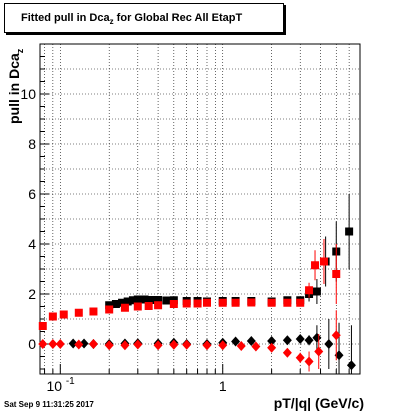 Image resolution: width=400 pixels, height=414 pixels. Describe the element at coordinates (55, 386) in the screenshot. I see `x-tick-label: 10` at that location.